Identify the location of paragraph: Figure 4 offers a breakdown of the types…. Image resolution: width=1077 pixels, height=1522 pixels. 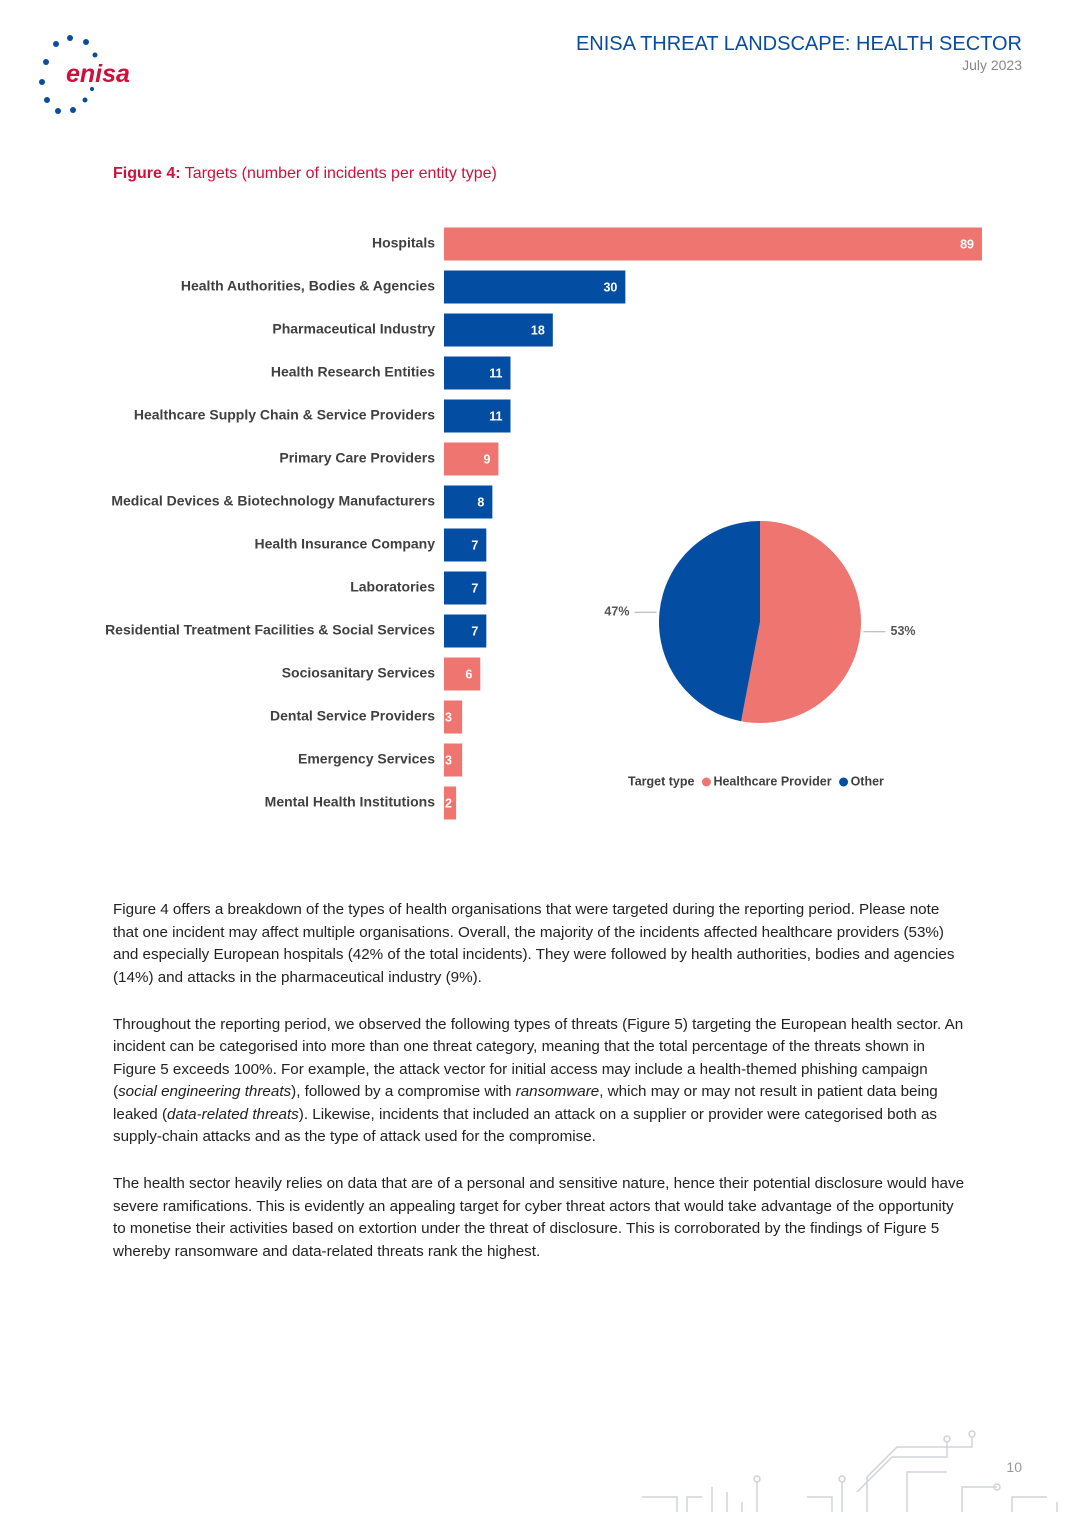
(540, 944).